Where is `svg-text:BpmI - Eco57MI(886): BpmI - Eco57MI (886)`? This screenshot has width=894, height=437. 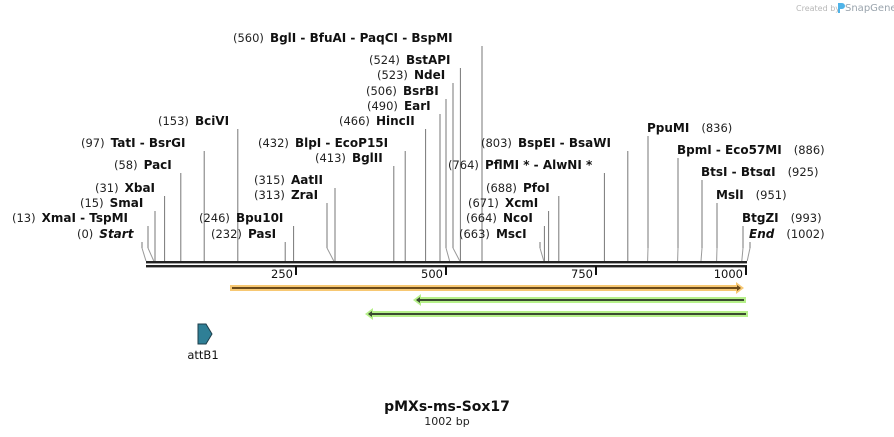
svg-text:BpmI - Eco57MI(886): BpmI - Eco57MI (886) is located at coordinates (751, 150).